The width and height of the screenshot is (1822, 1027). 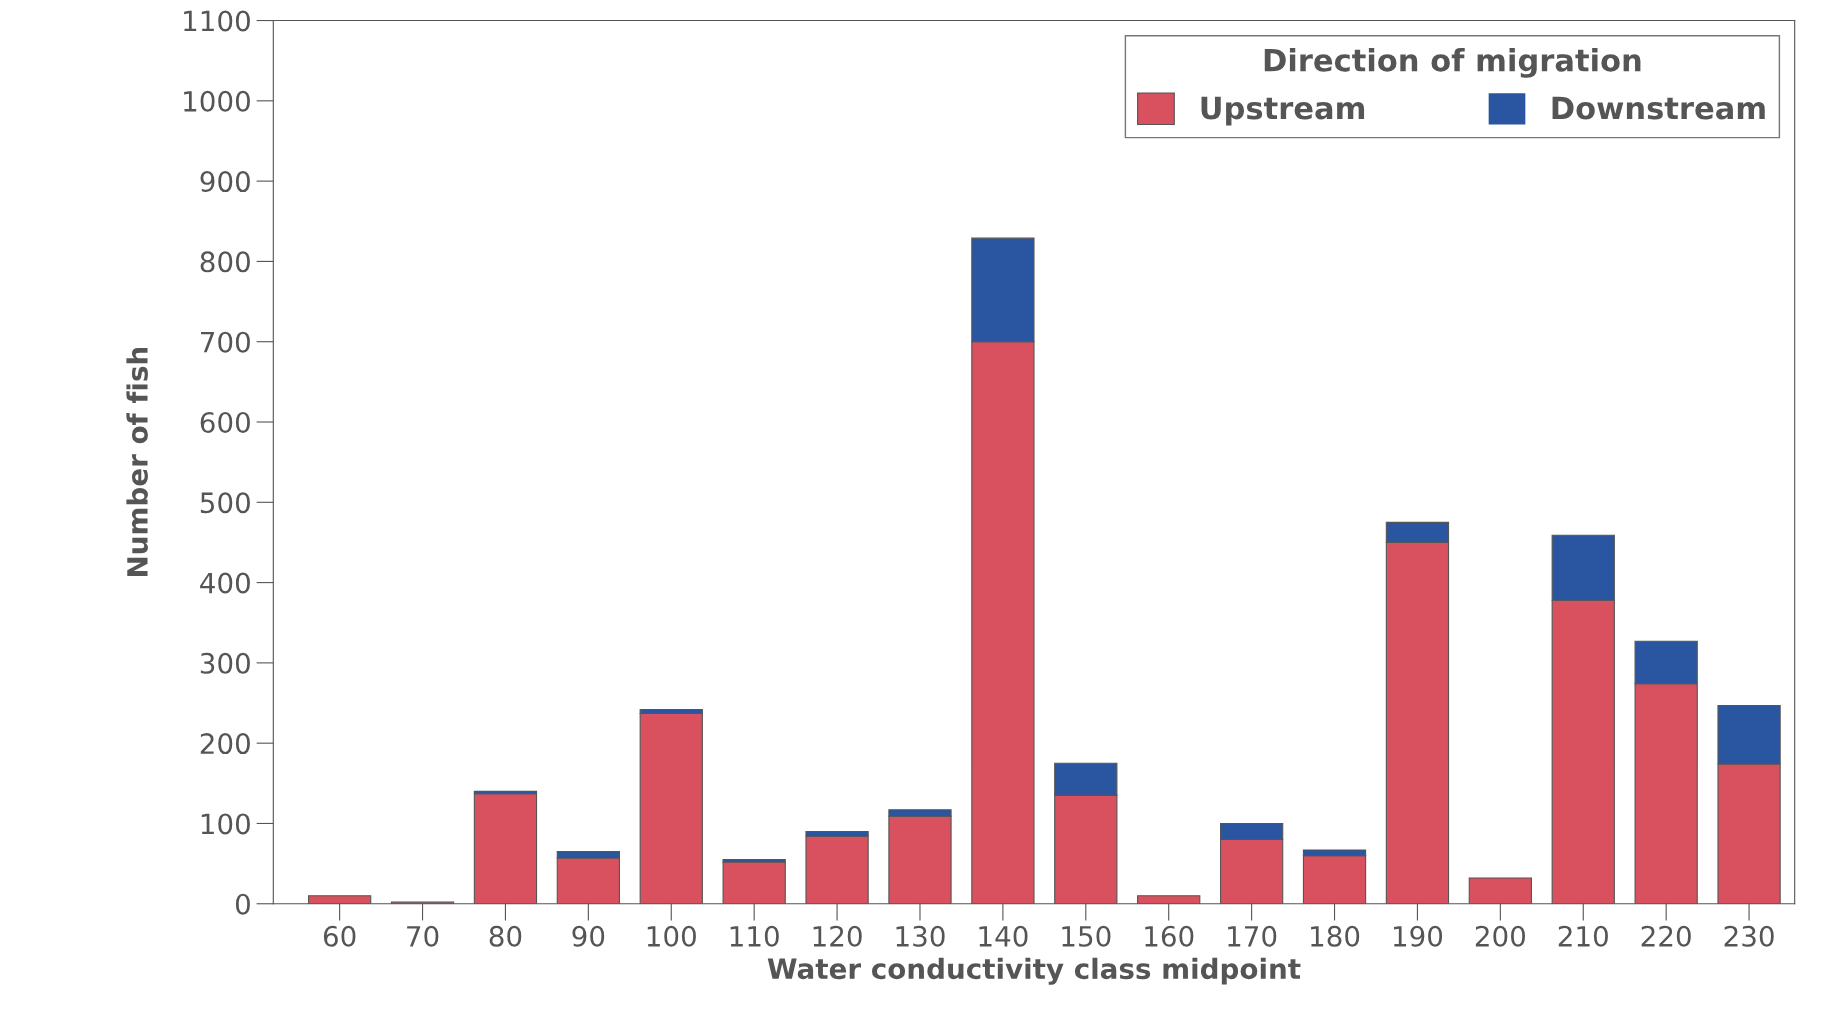 I want to click on x-axis-title: Water conductivity class midpoint, so click(x=1034, y=971).